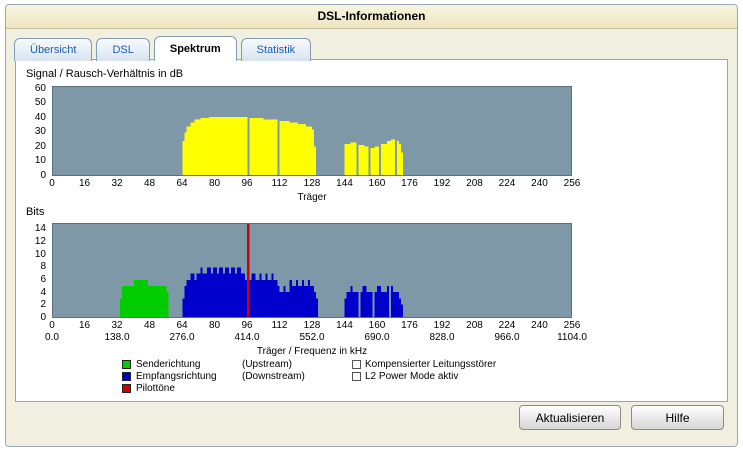  I want to click on axis-tick-label: 12, so click(40, 241).